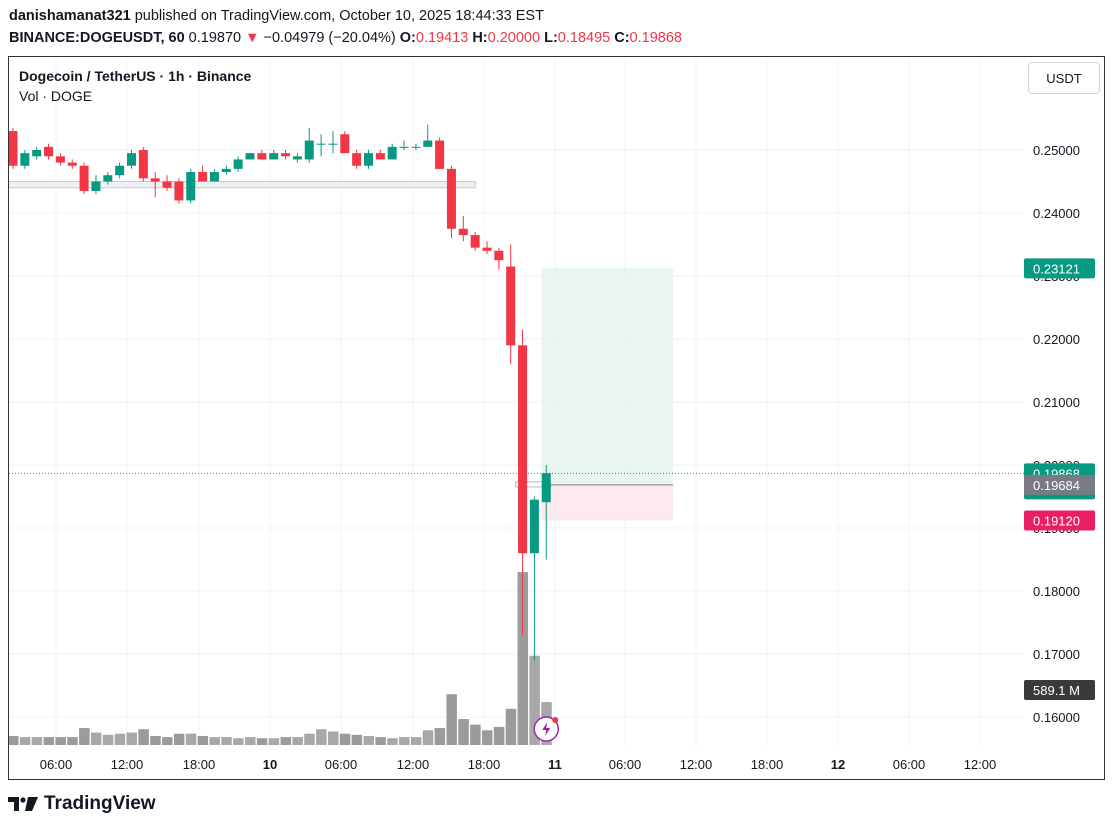  Describe the element at coordinates (270, 764) in the screenshot. I see `x-tick-label: 10` at that location.